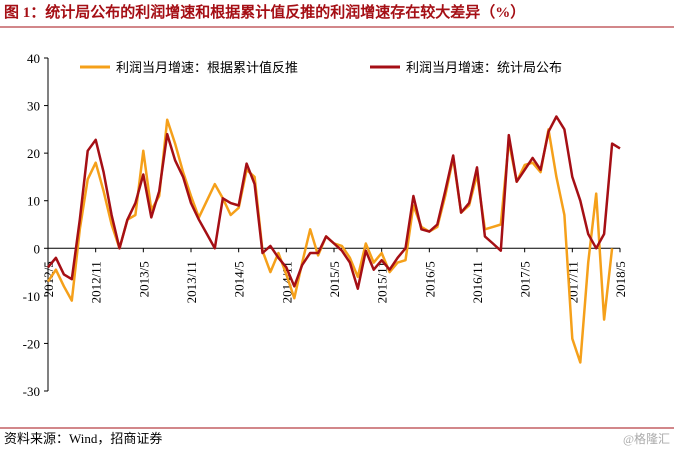 The width and height of the screenshot is (674, 450). I want to click on x-tick-label: 2014/11, so click(286, 282).